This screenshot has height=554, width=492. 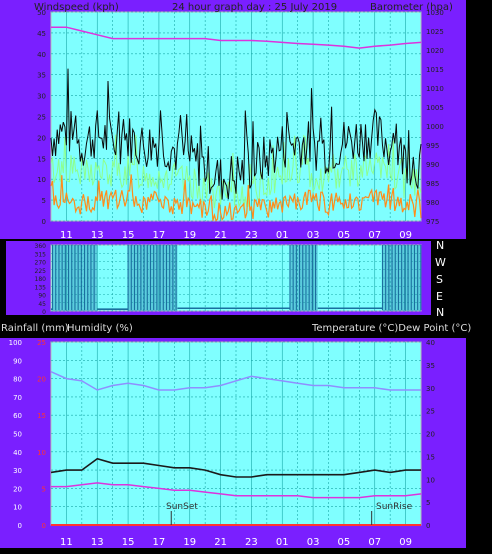 What do you see at coordinates (41, 138) in the screenshot?
I see `y-tick-label-windspeed: 20` at bounding box center [41, 138].